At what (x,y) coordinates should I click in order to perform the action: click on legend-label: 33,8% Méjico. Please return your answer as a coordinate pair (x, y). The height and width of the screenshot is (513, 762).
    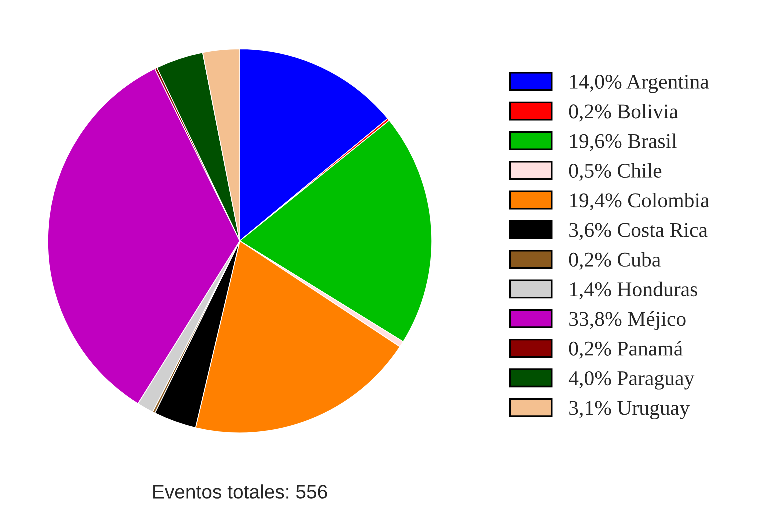
    Looking at the image, I should click on (628, 321).